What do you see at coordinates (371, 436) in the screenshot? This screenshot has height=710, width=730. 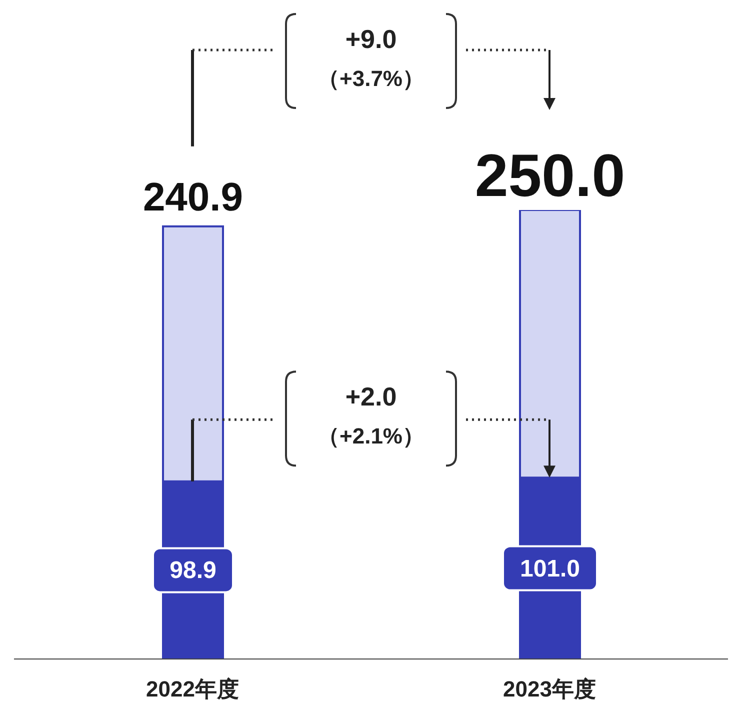 I see `annotation: （+2.1%）` at bounding box center [371, 436].